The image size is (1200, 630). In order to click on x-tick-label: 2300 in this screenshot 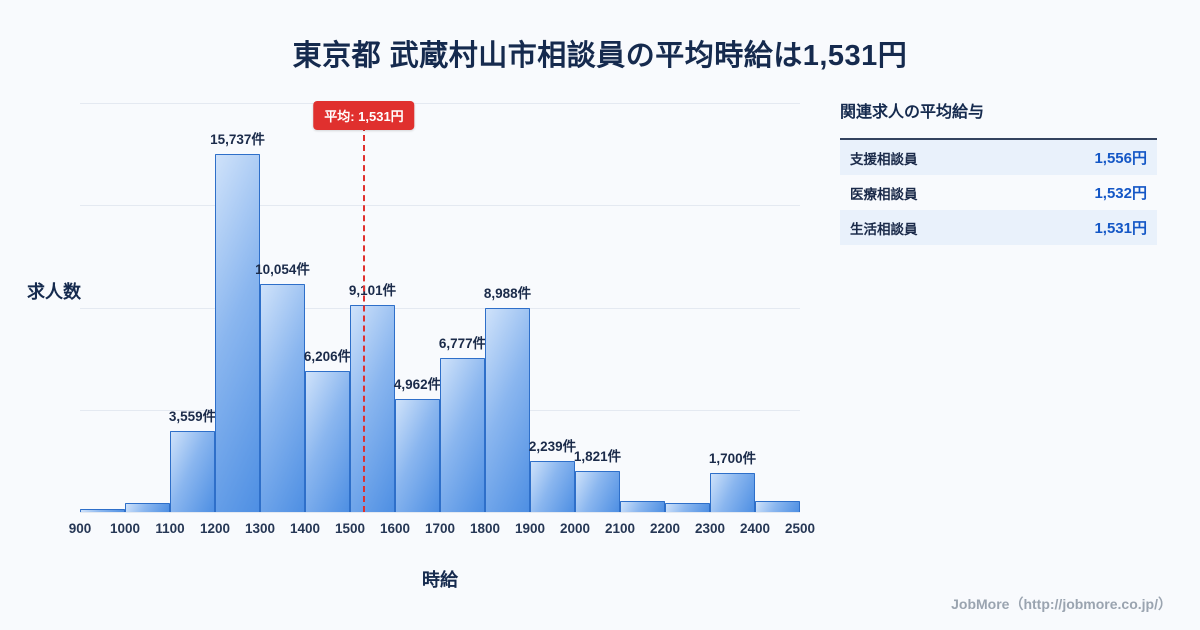, I will do `click(710, 528)`.